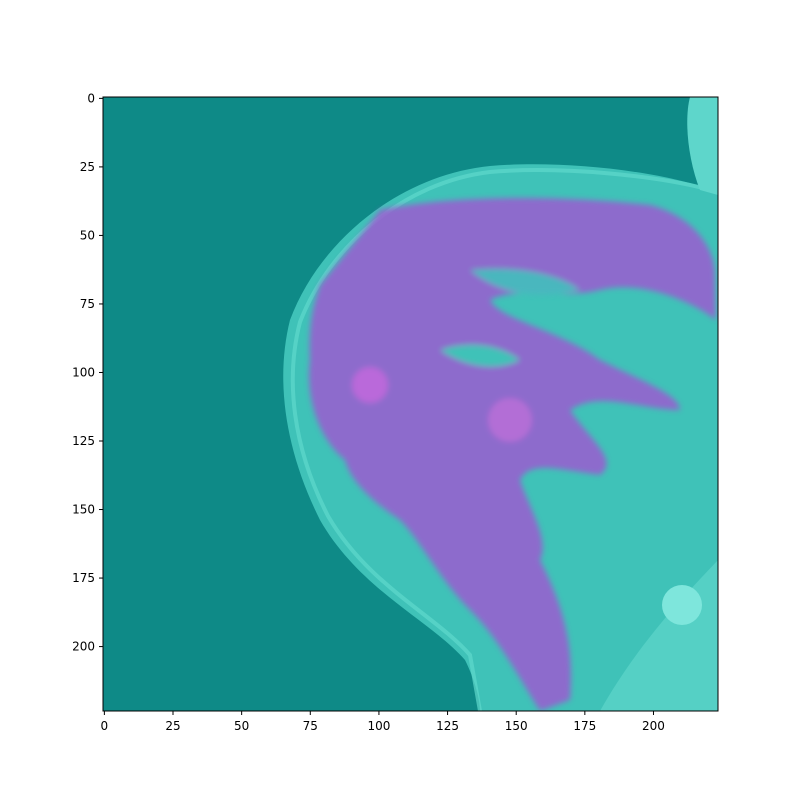  I want to click on x-tick-label: 175, so click(584, 726).